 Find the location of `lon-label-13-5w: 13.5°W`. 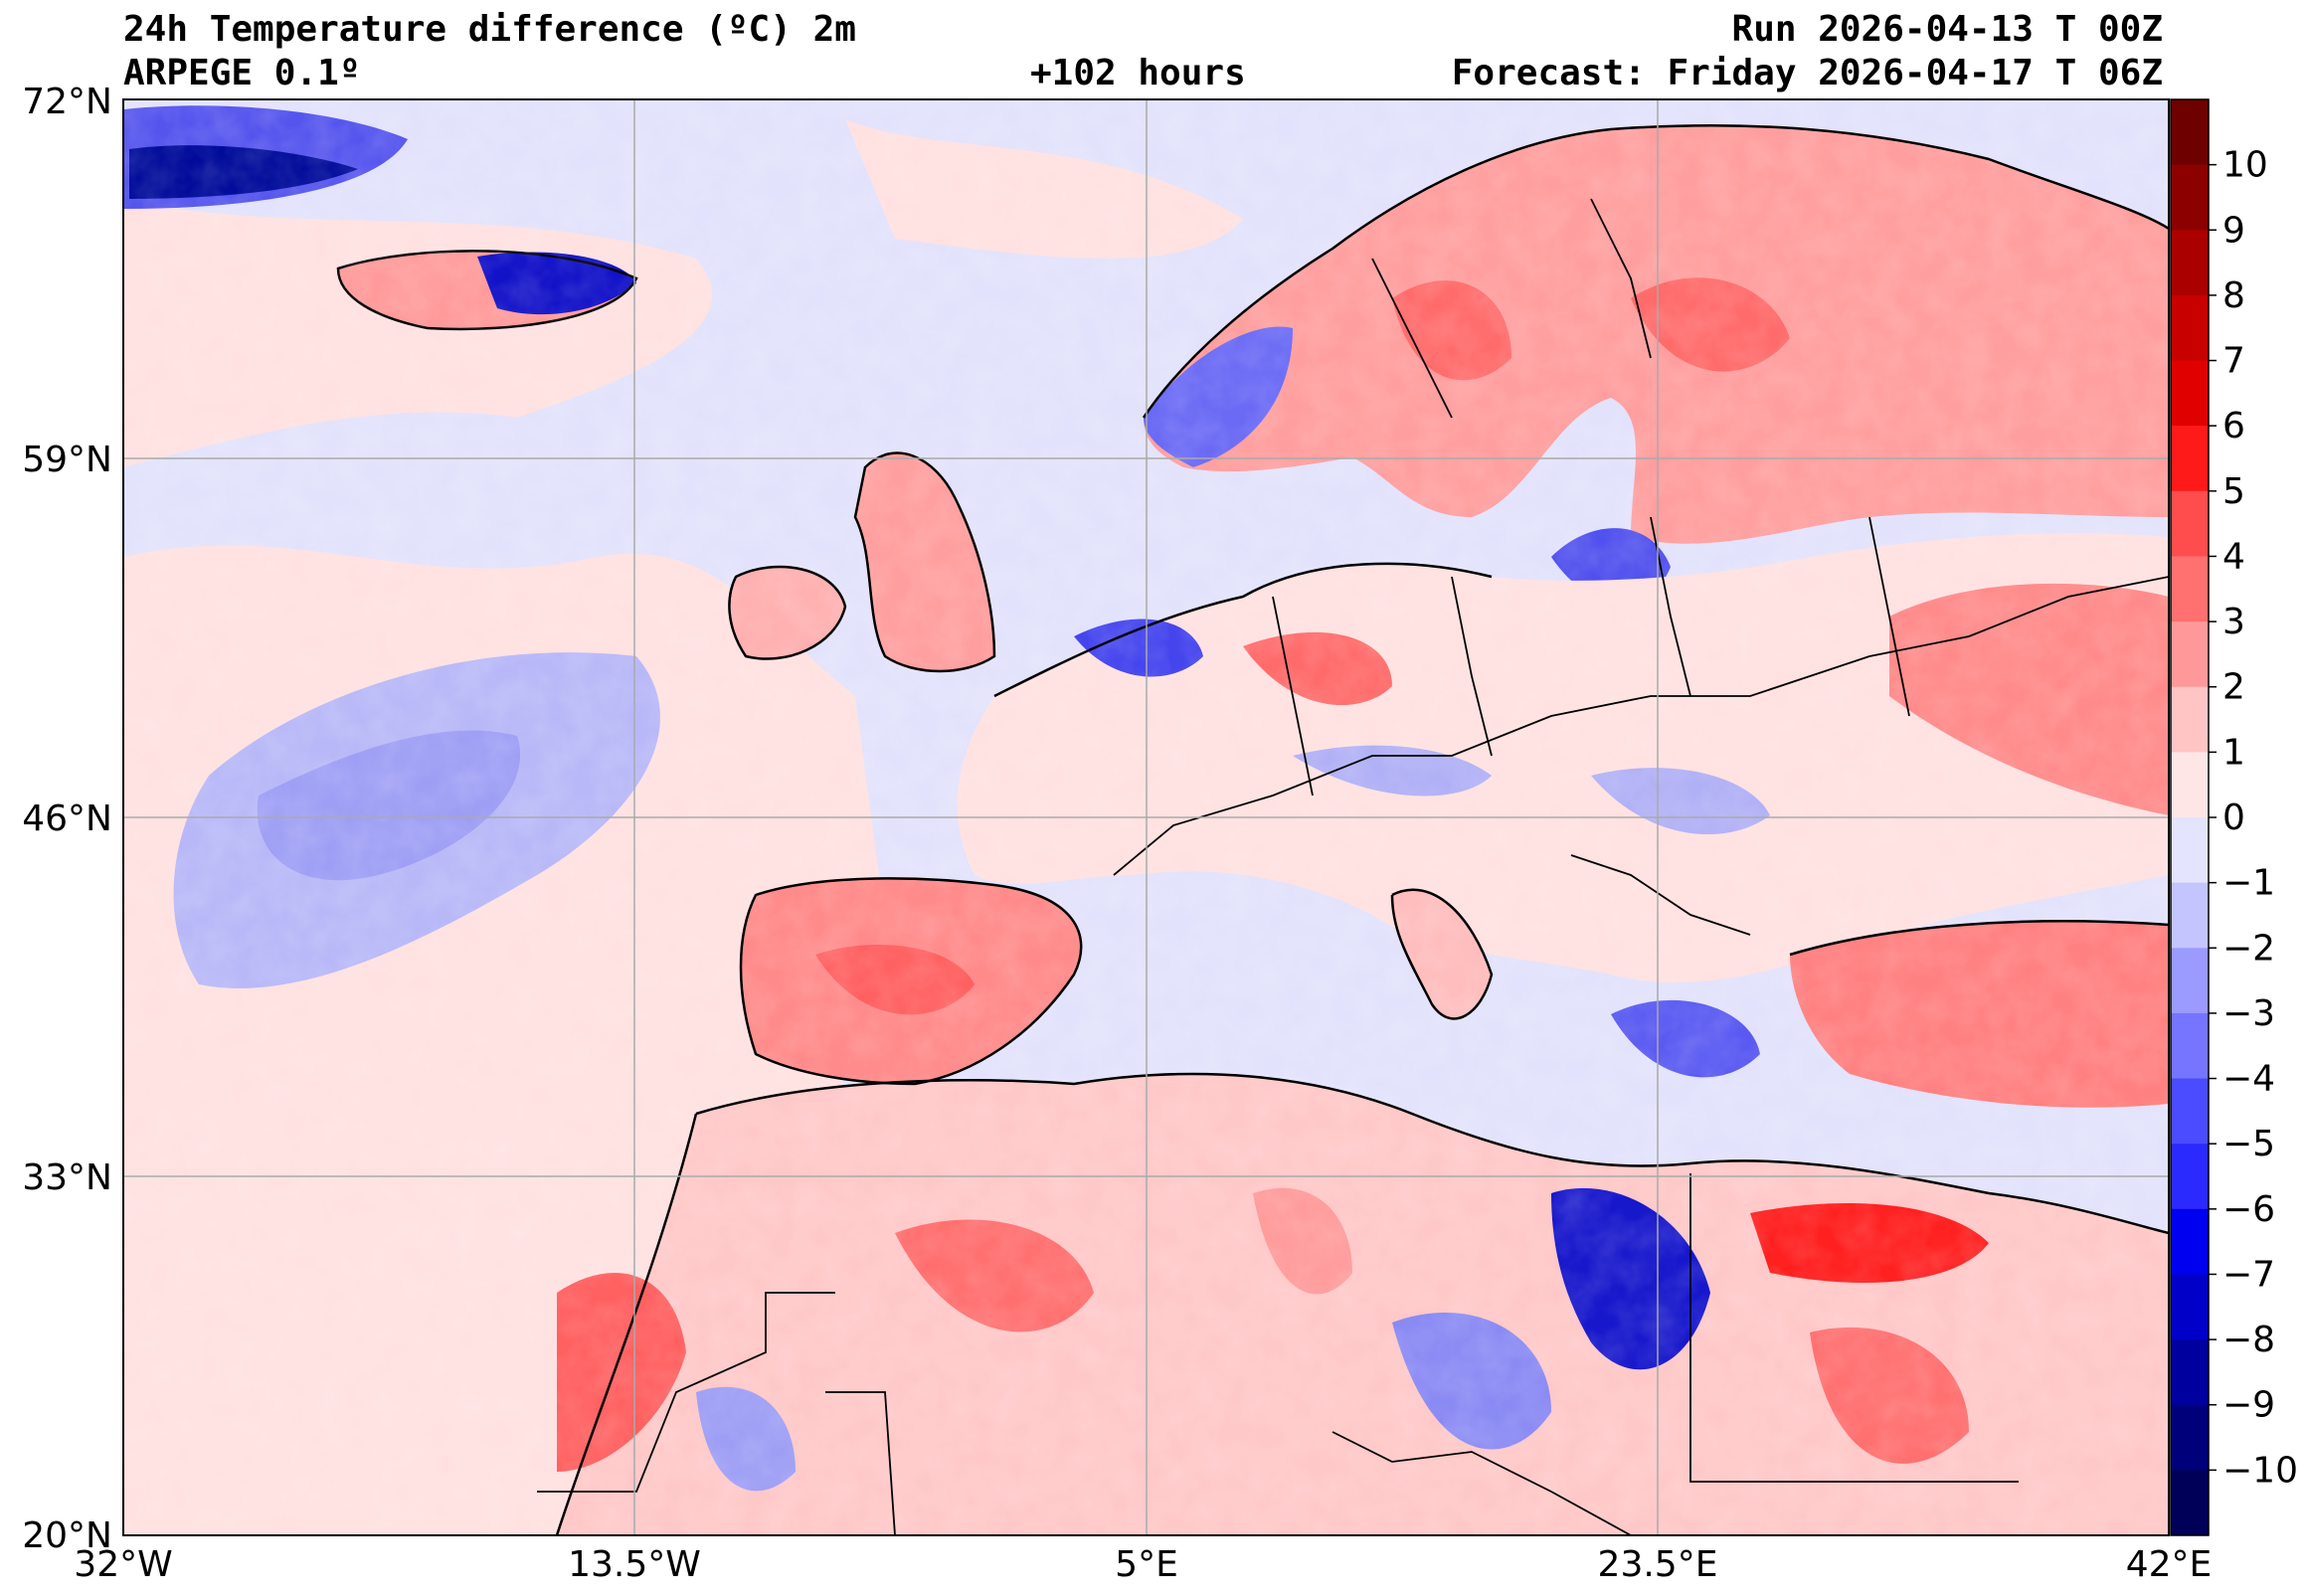

lon-label-13-5w: 13.5°W is located at coordinates (634, 1565).